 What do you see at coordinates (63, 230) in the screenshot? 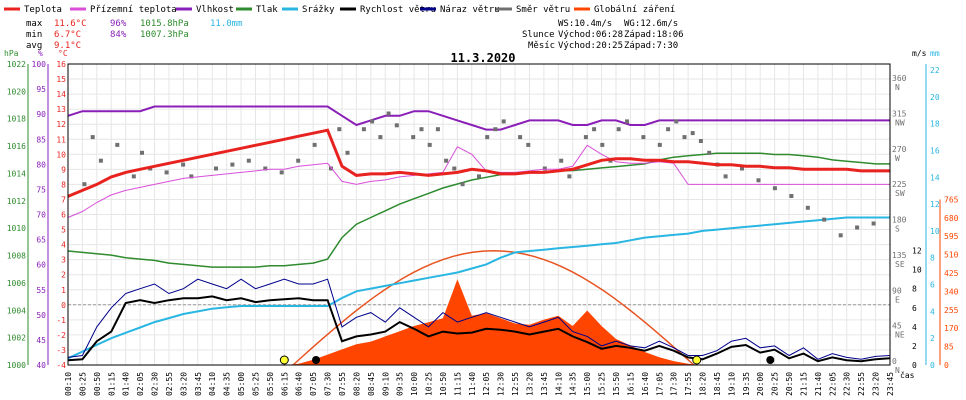
I see `temp-tick-9: 5` at bounding box center [63, 230].